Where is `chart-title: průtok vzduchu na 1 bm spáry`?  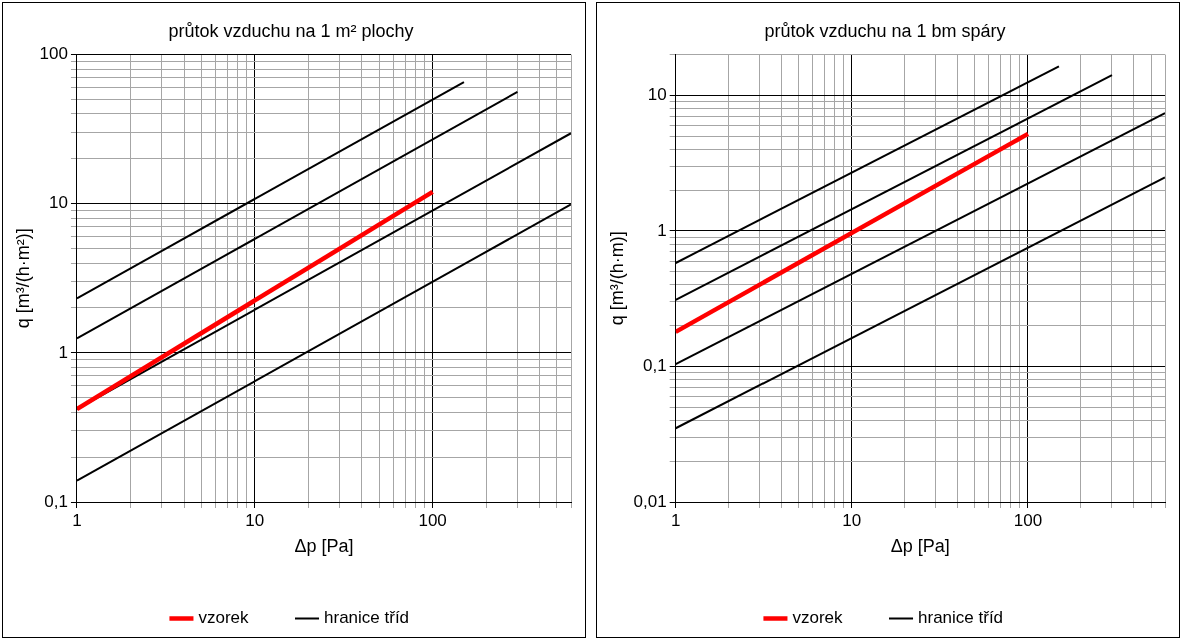
chart-title: průtok vzduchu na 1 bm spáry is located at coordinates (885, 30).